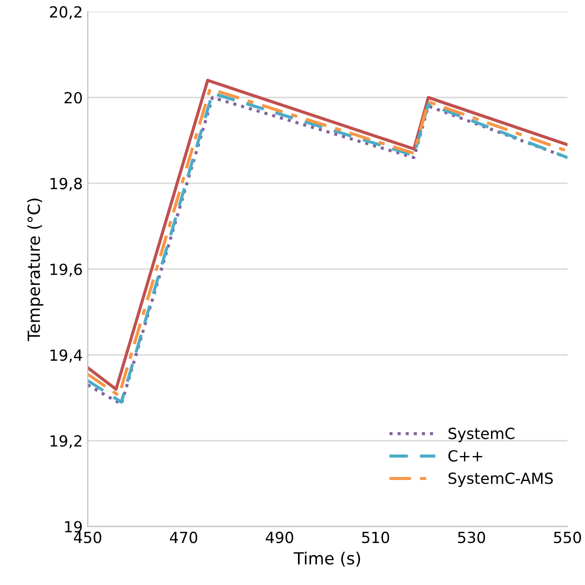  What do you see at coordinates (472, 538) in the screenshot?
I see `x-tick-label: 530` at bounding box center [472, 538].